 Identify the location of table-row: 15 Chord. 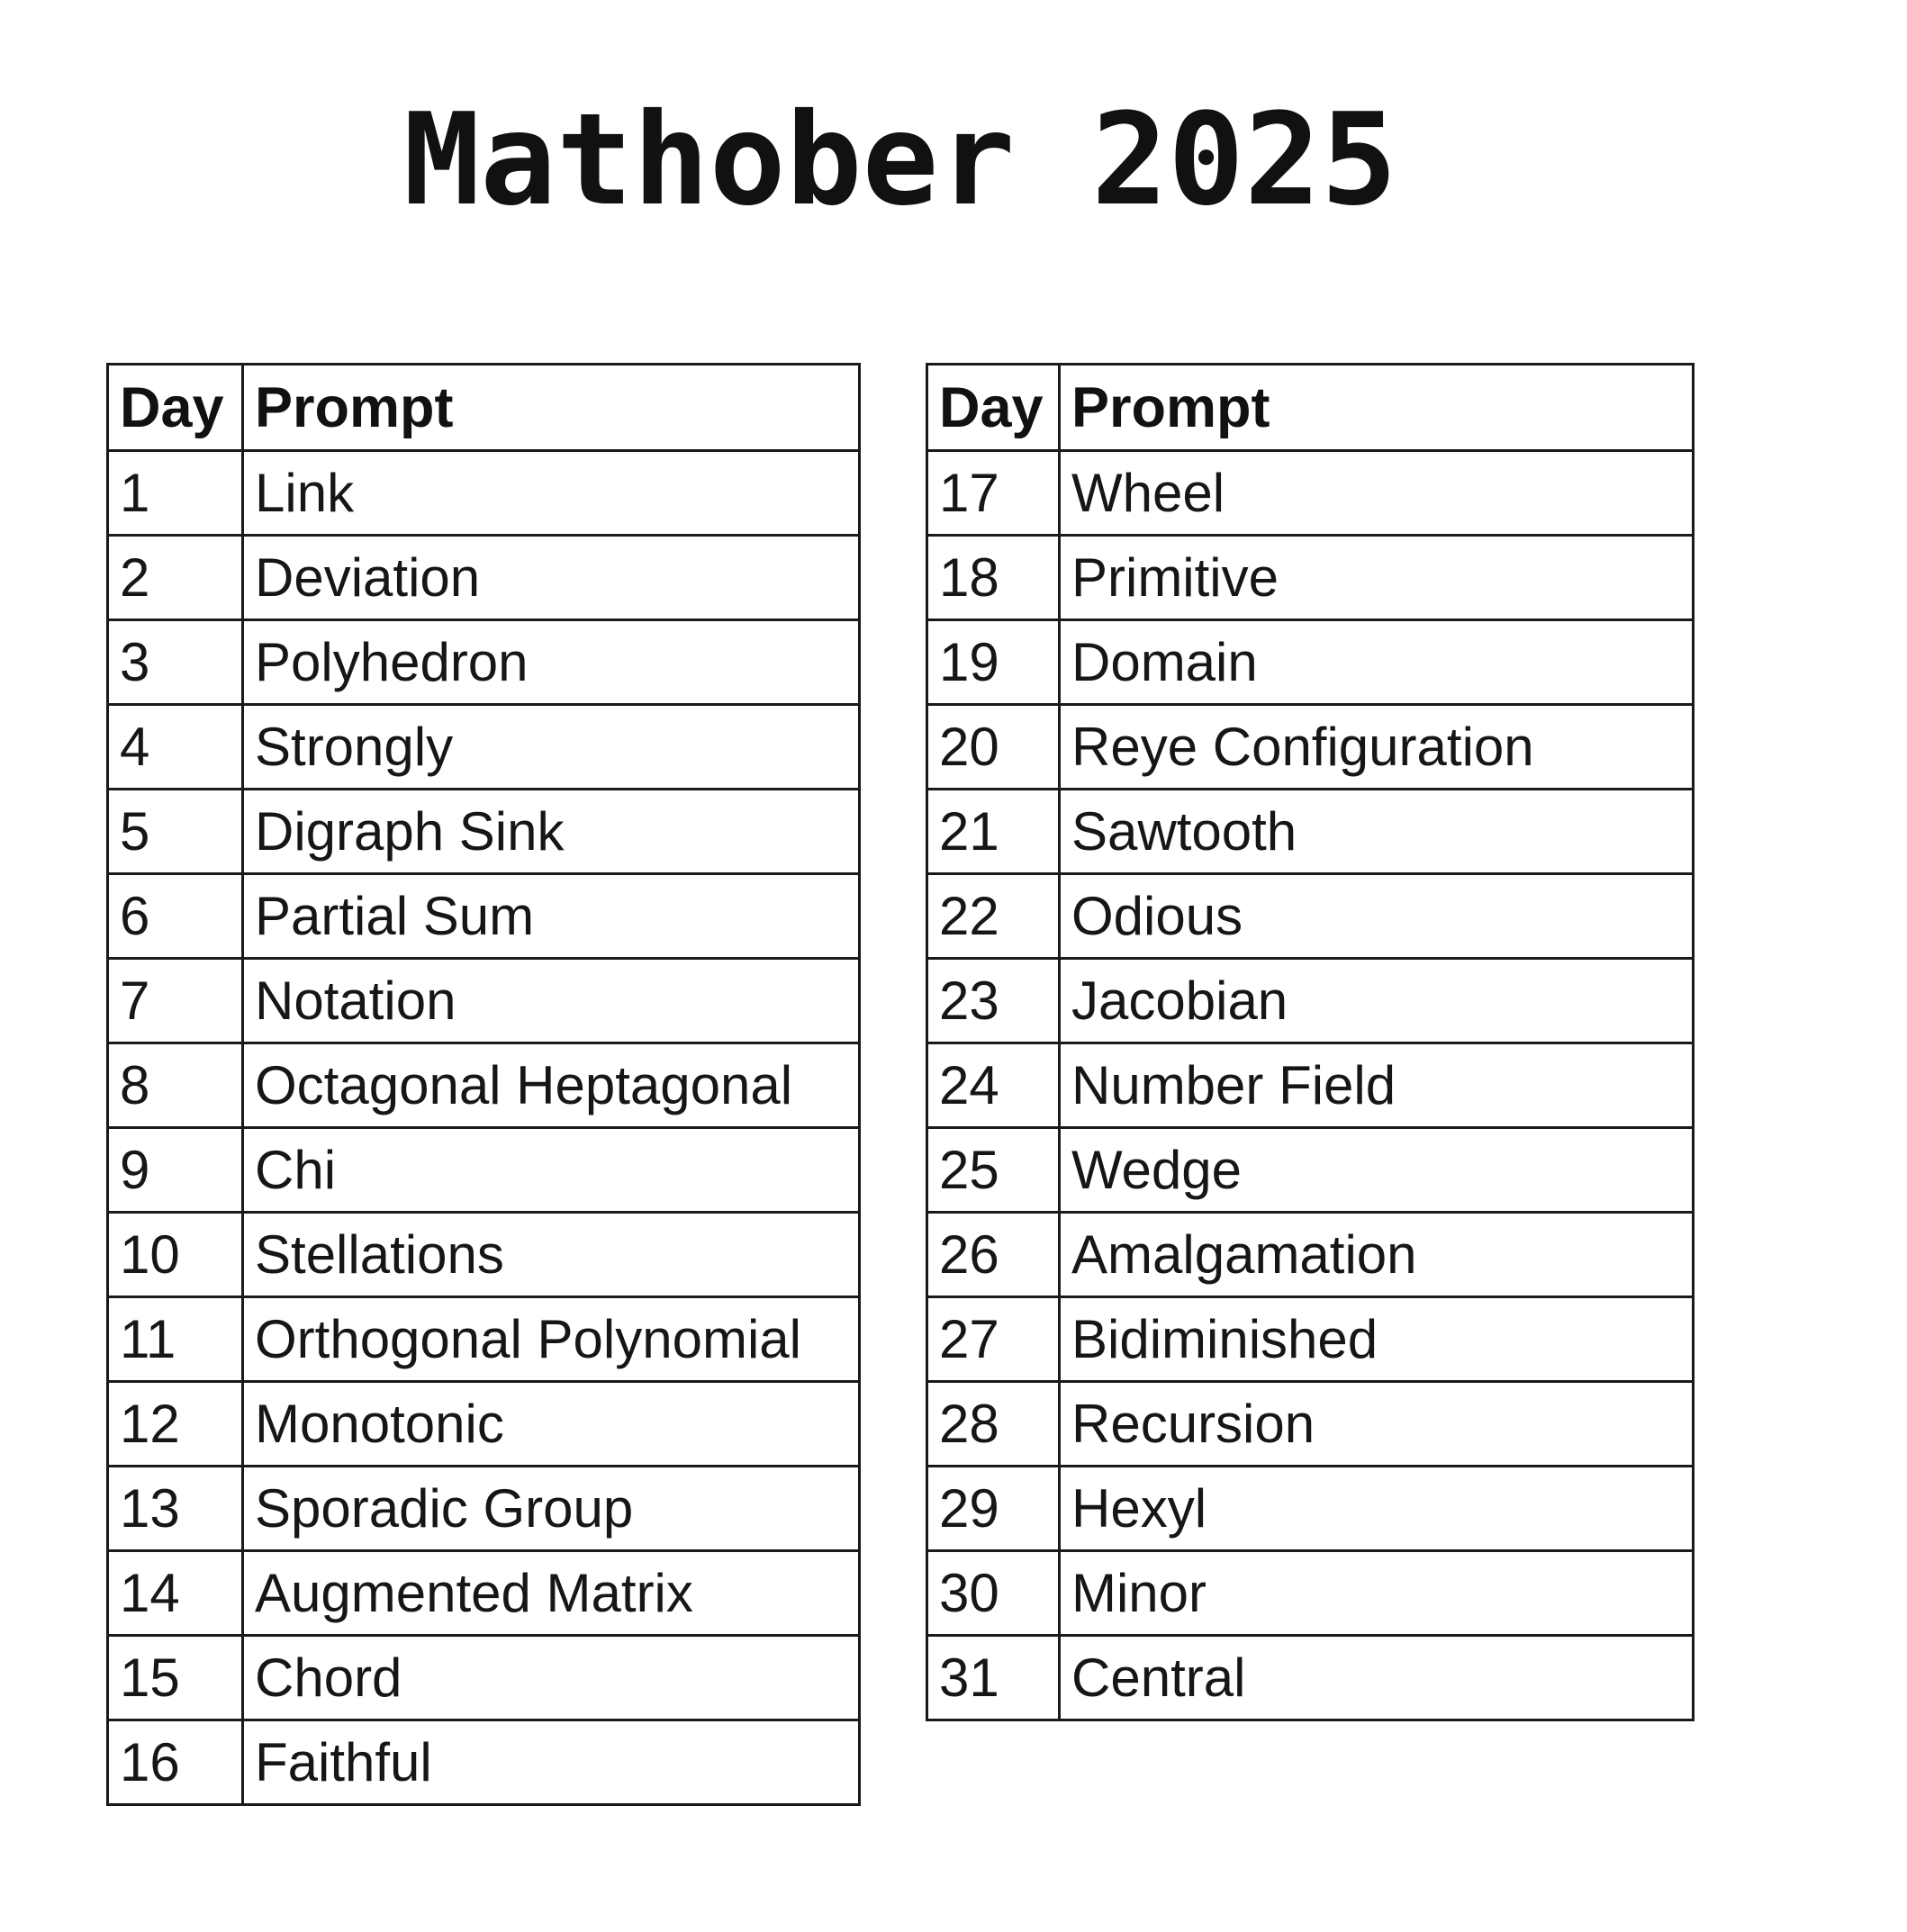
(483, 1677).